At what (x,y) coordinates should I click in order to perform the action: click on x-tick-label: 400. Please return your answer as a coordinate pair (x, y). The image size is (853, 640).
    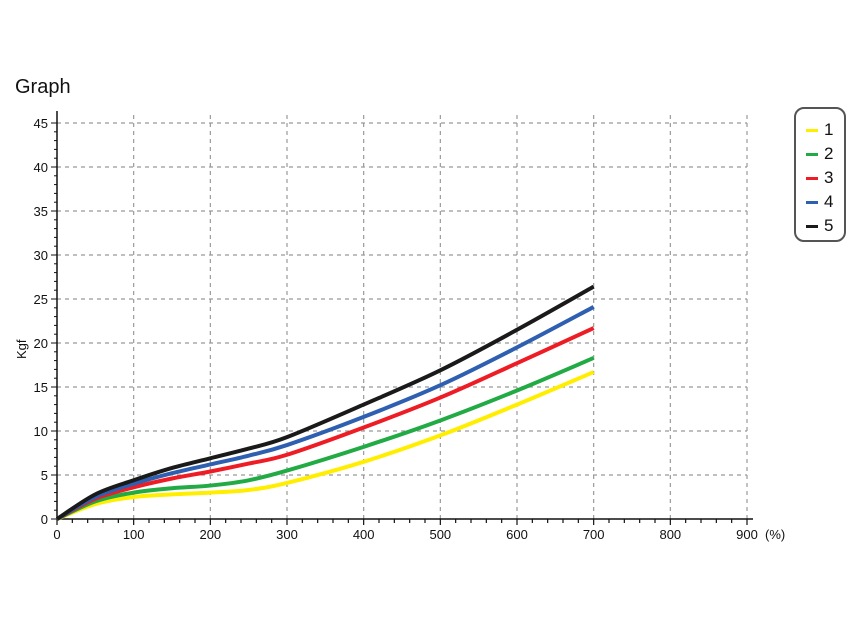
    Looking at the image, I should click on (364, 534).